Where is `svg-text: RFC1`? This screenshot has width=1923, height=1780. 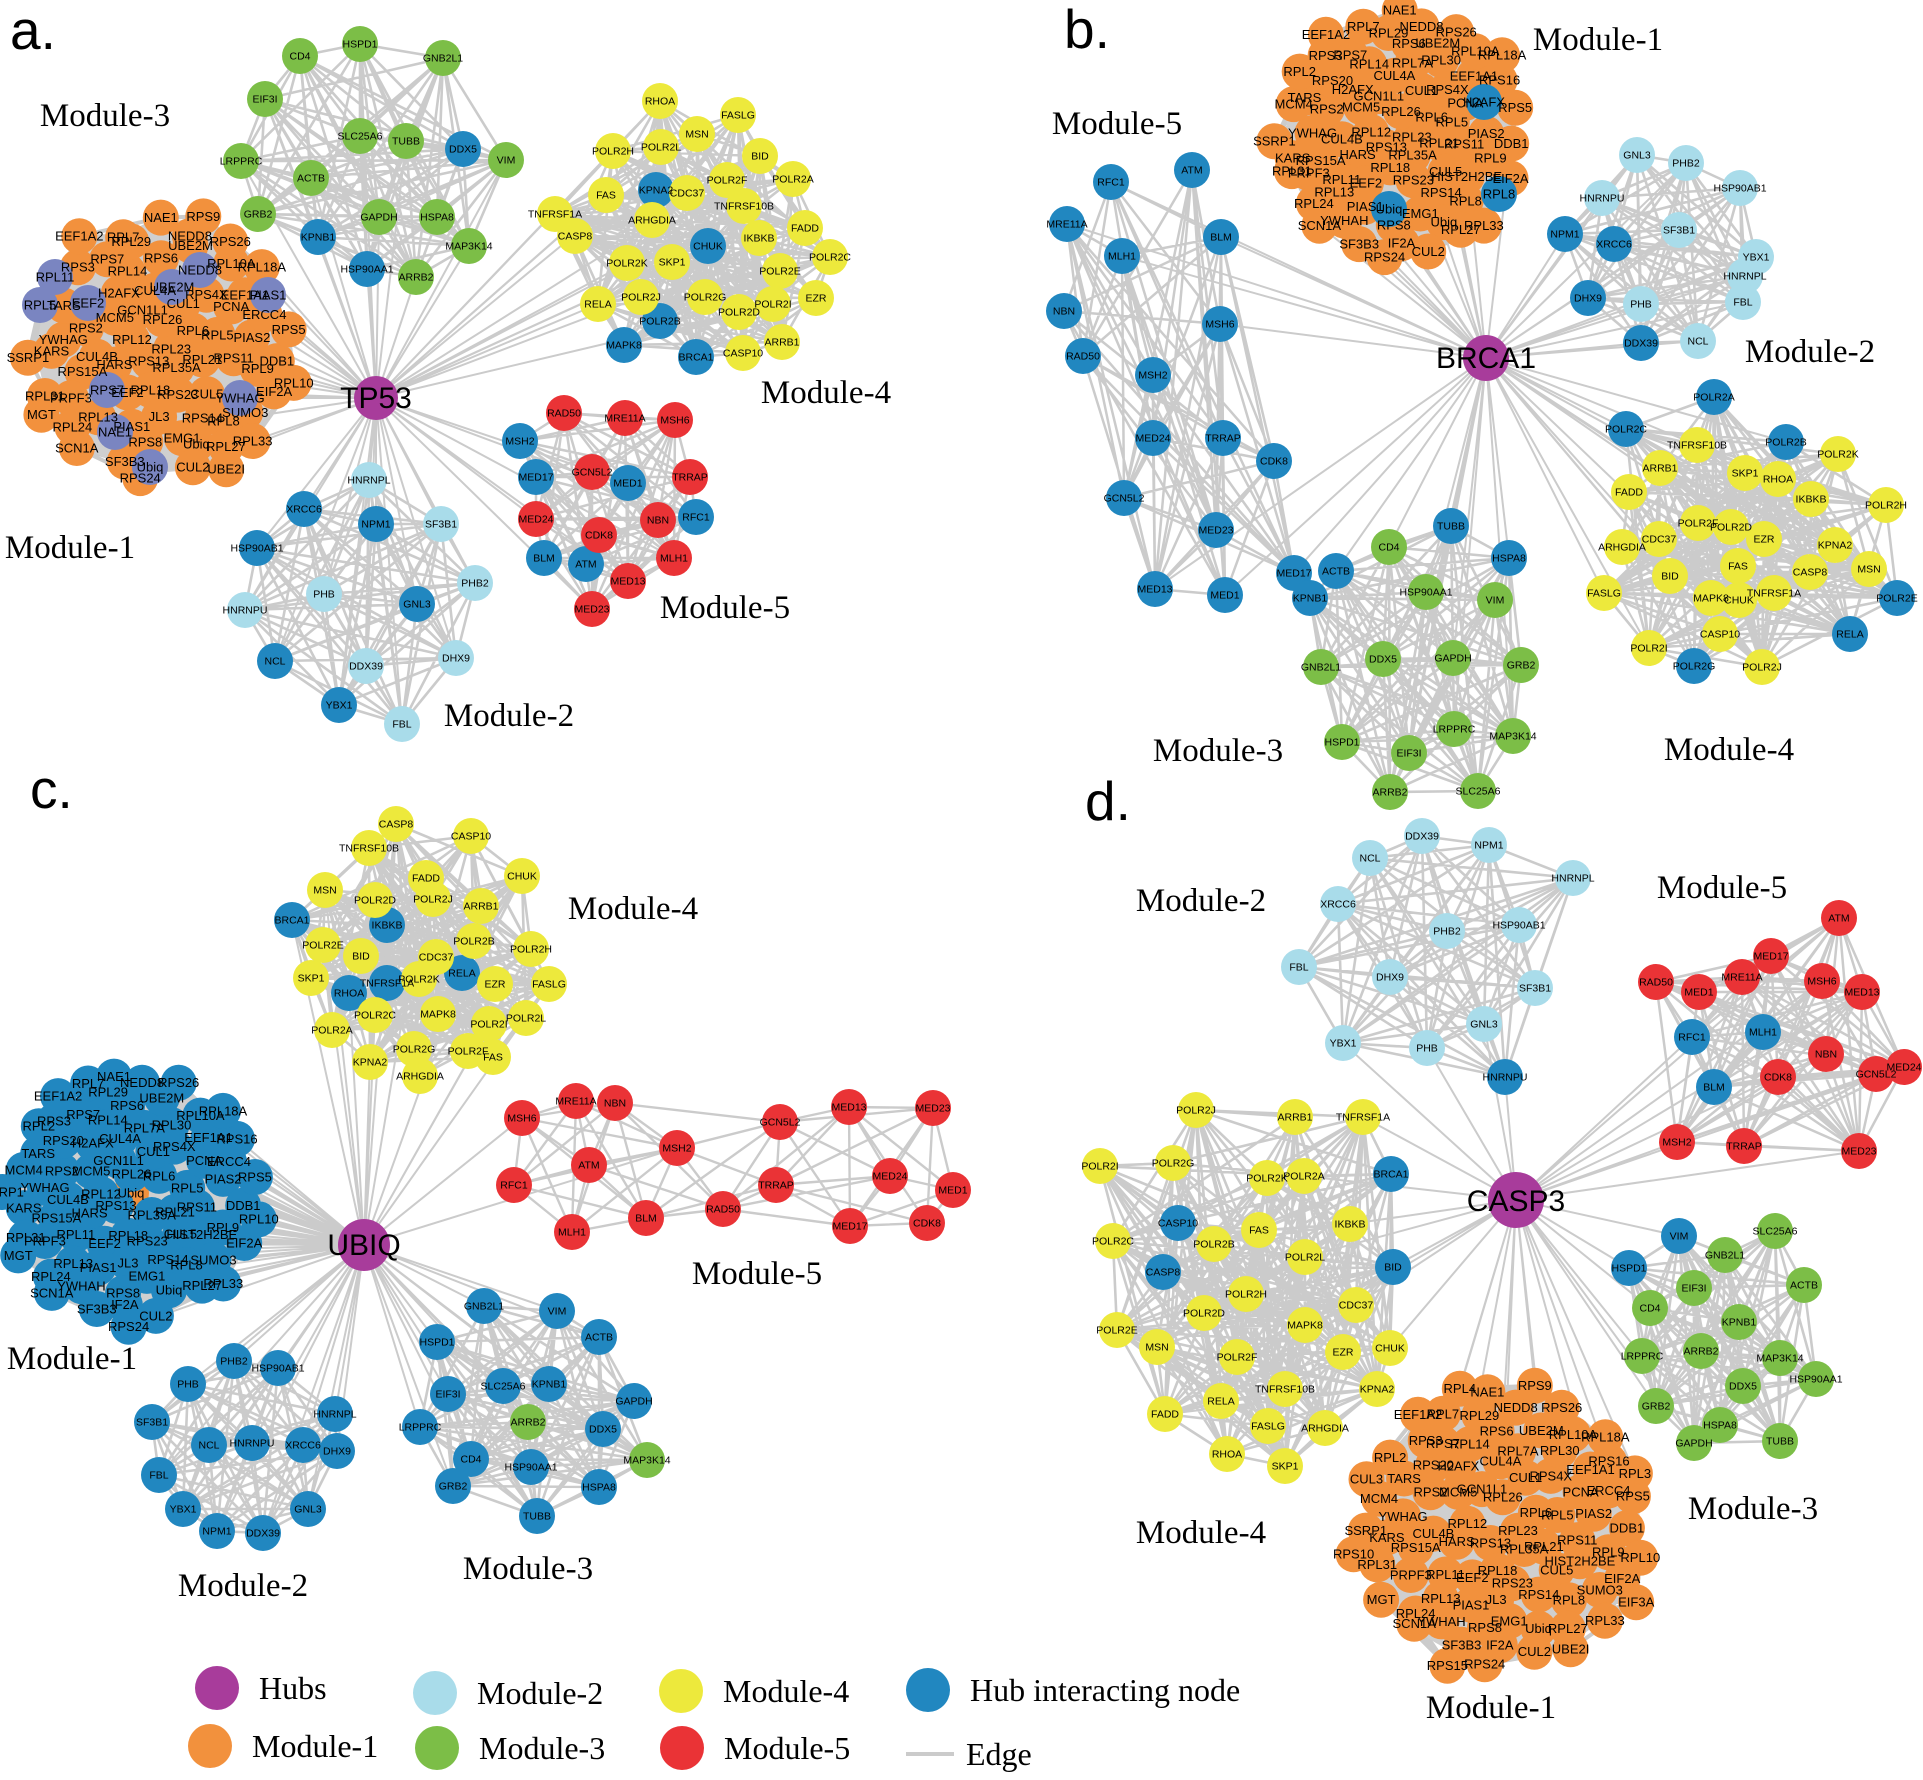
svg-text: RFC1 is located at coordinates (1111, 183).